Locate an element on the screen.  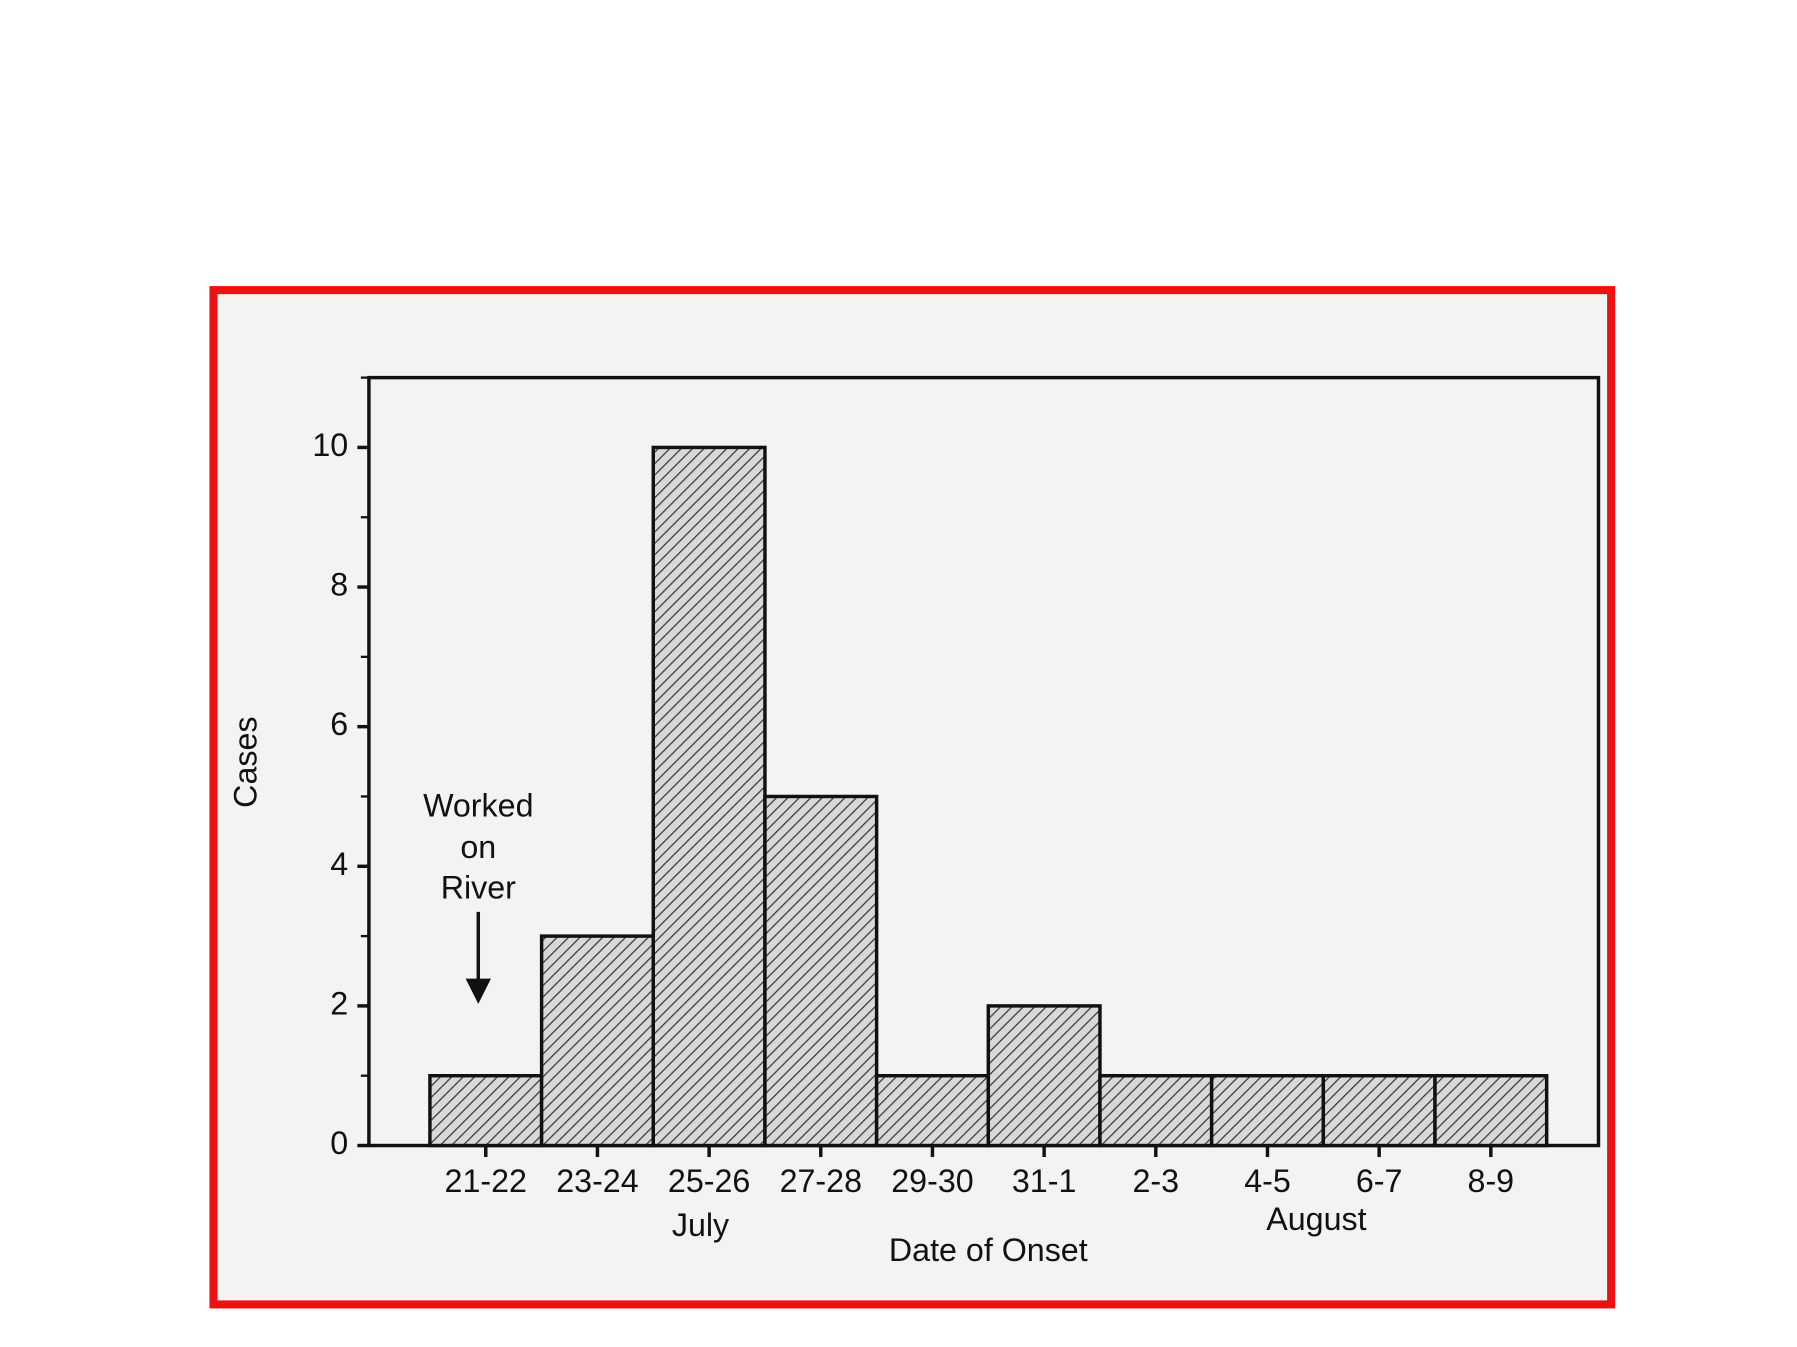
x-tick-label: 23-24 is located at coordinates (597, 1181).